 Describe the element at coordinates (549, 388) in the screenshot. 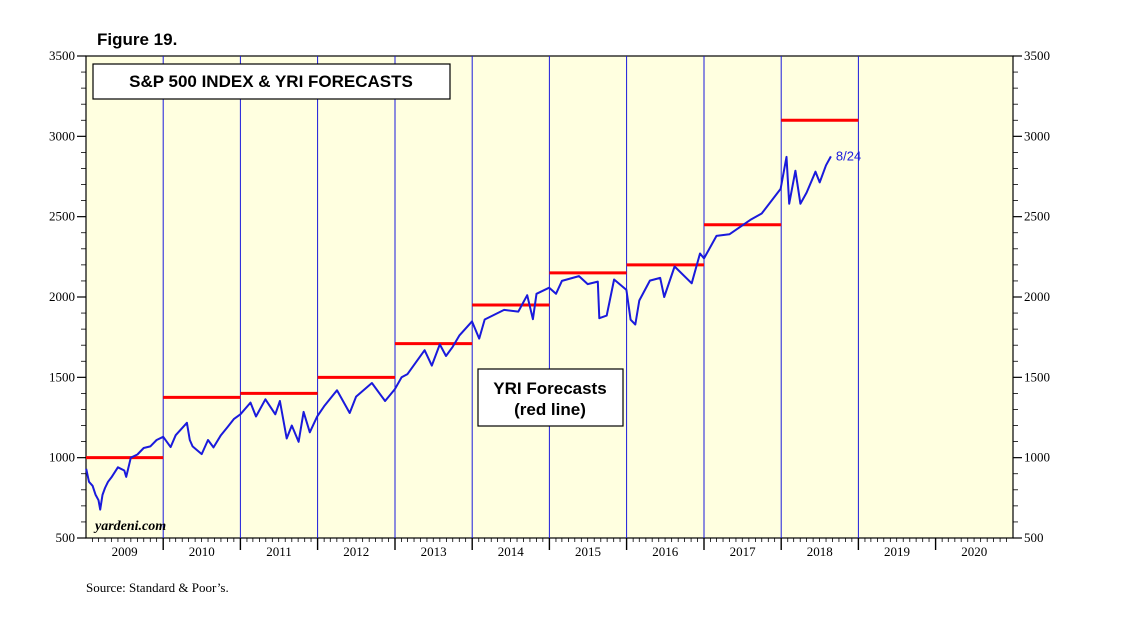

I see `annotation-line-1: YRI Forecasts` at that location.